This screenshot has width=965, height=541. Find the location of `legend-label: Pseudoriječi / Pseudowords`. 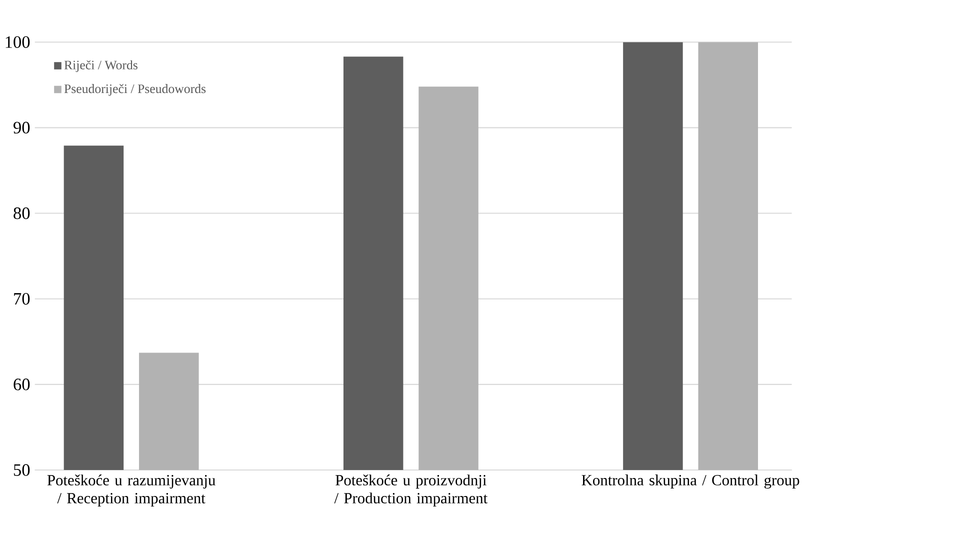

legend-label: Pseudoriječi / Pseudowords is located at coordinates (135, 90).